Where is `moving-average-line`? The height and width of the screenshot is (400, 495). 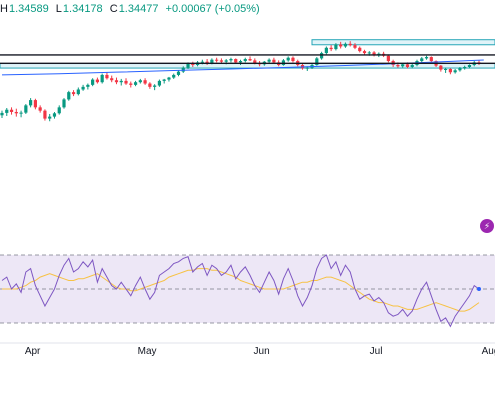 moving-average-line is located at coordinates (242, 67).